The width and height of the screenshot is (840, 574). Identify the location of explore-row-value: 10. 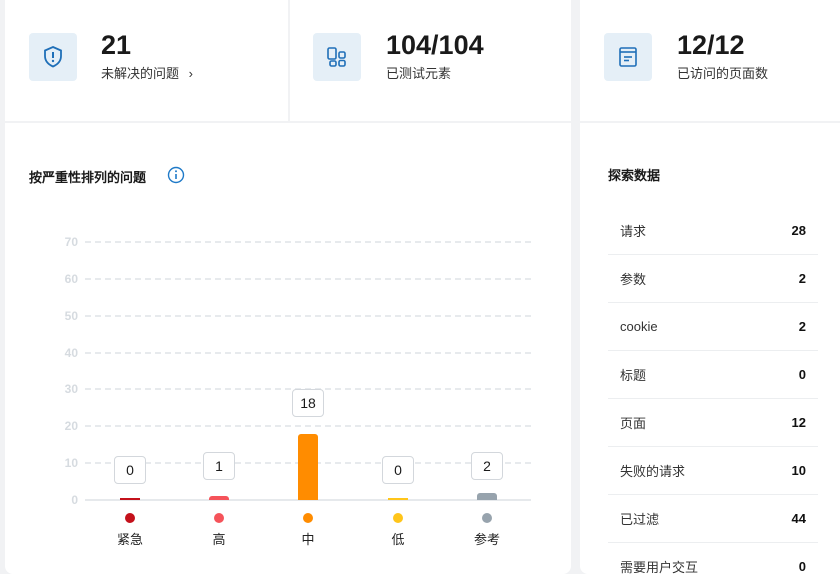
(798, 470).